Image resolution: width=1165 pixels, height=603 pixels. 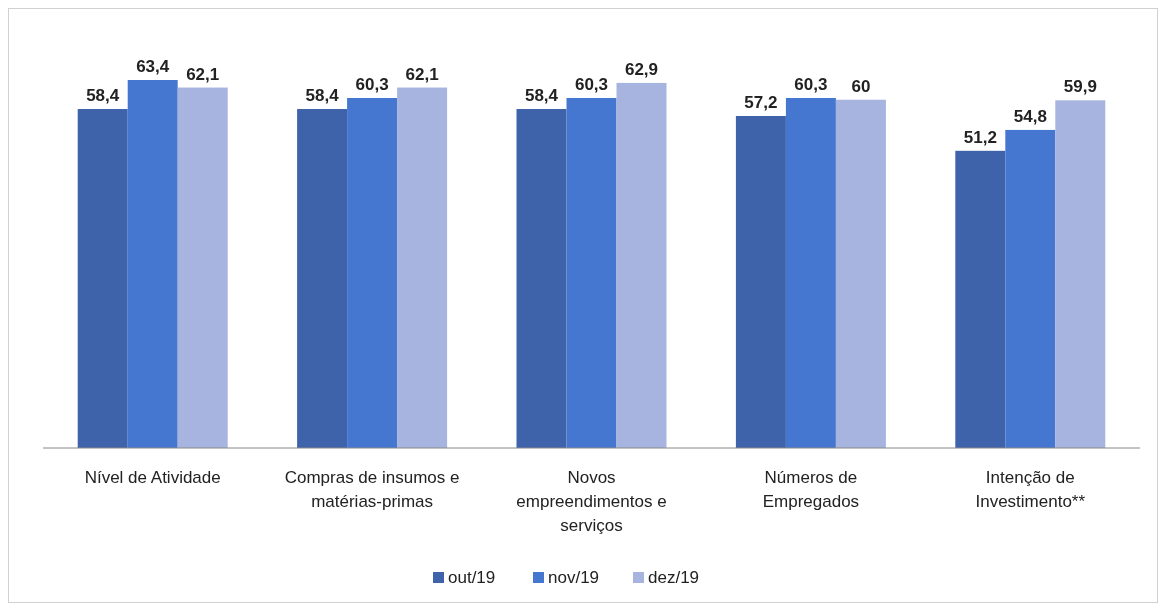 What do you see at coordinates (372, 489) in the screenshot?
I see `x-tick-label: Compras de insumos e matérias-primas` at bounding box center [372, 489].